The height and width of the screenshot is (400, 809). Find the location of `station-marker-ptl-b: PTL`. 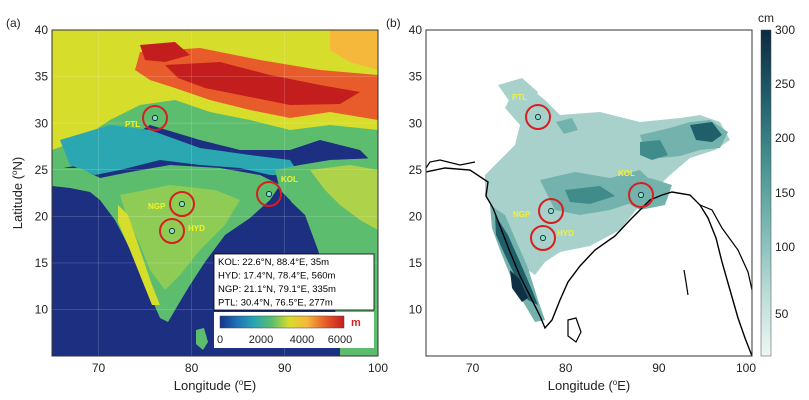

station-marker-ptl-b: PTL is located at coordinates (531, 111).